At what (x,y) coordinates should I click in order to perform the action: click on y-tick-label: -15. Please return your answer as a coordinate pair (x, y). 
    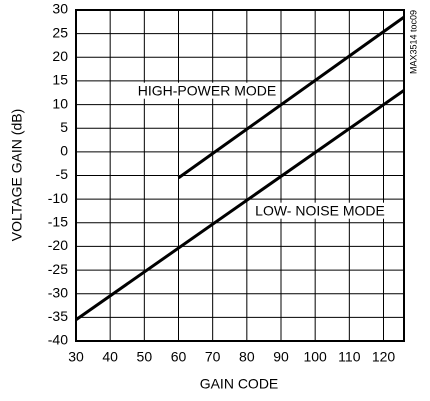
    Looking at the image, I should click on (58, 221).